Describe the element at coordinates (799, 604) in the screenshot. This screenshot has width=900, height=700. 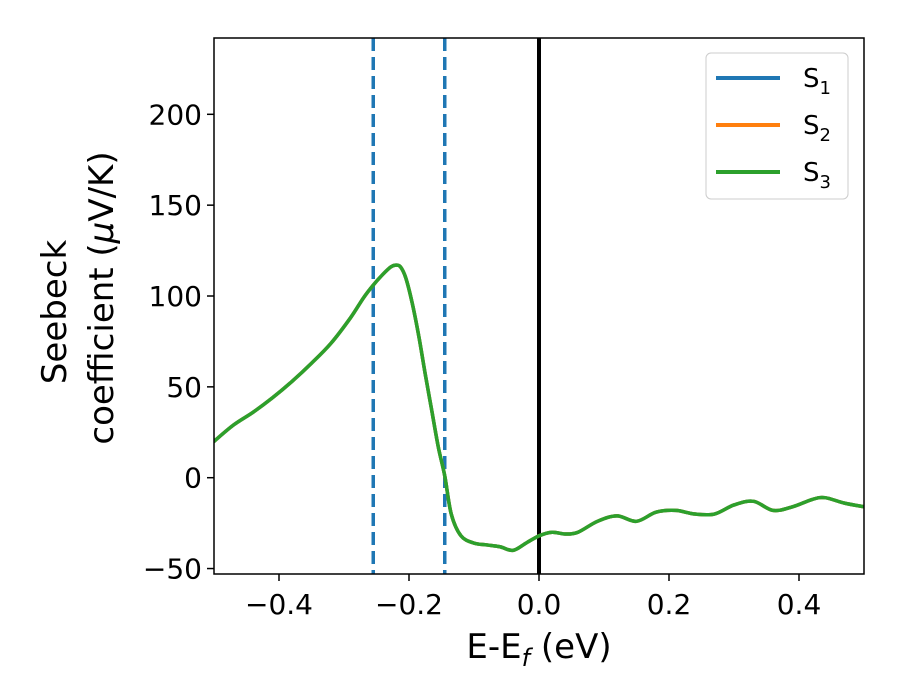
I see `x-tick-label-4: 0.4` at that location.